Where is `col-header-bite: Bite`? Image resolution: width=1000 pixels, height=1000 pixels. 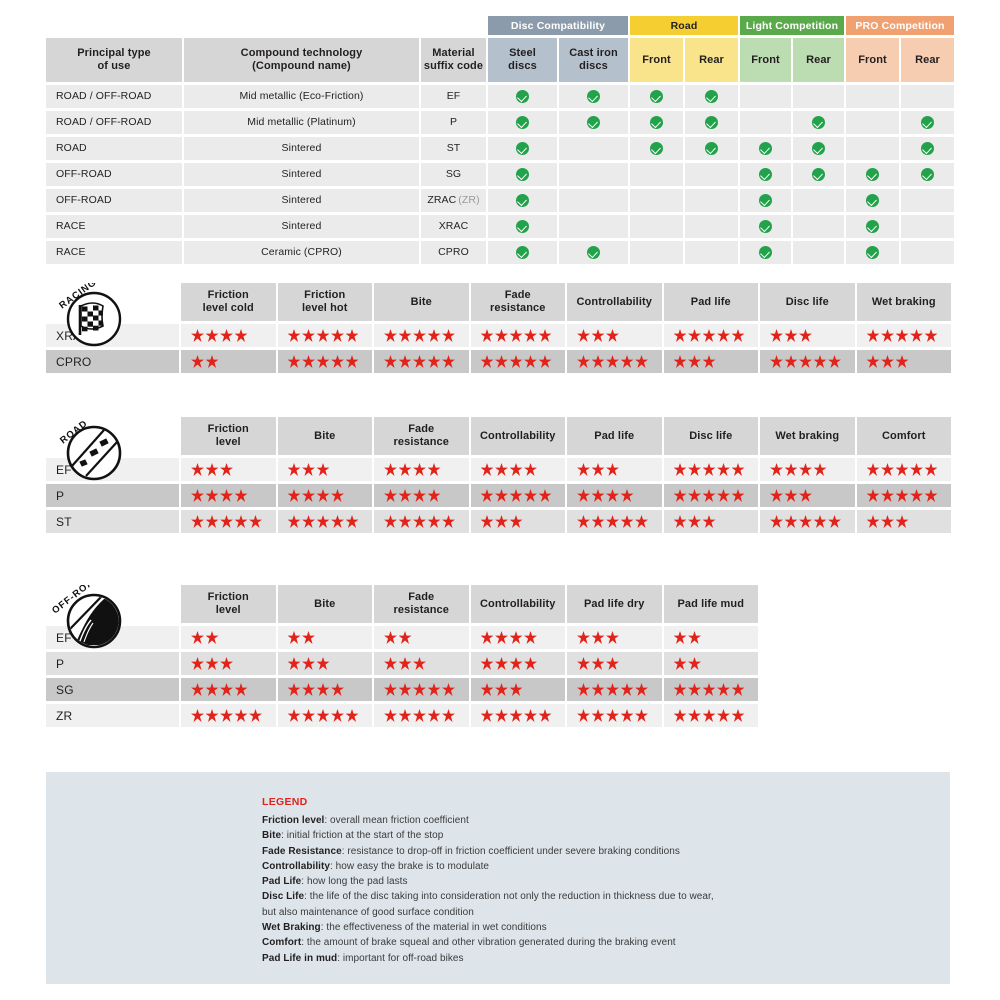
col-header-bite: Bite is located at coordinates (324, 604).